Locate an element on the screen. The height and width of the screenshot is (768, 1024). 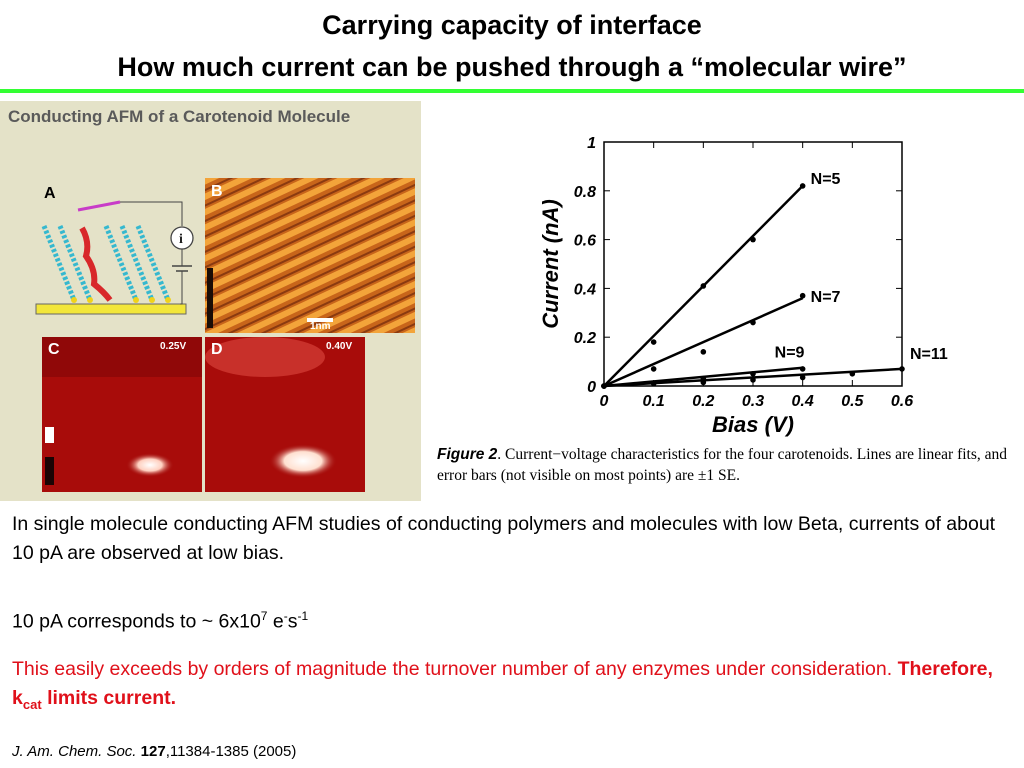
y-tick-label: 1 is located at coordinates (591, 143).